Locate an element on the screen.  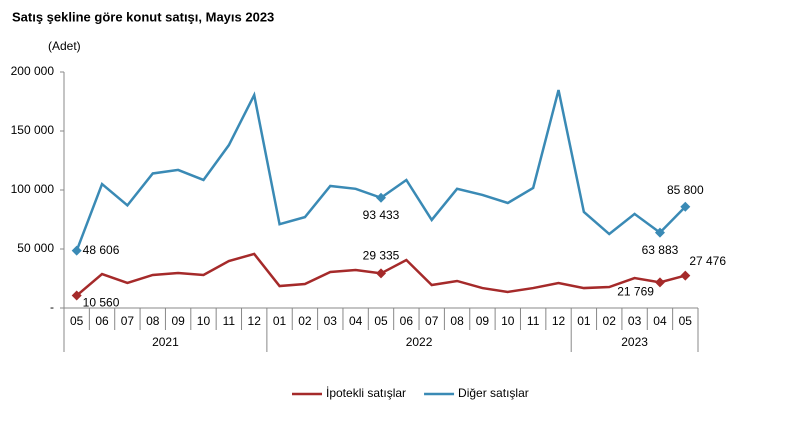
legend-label: Diğer satışlar is located at coordinates (493, 393).